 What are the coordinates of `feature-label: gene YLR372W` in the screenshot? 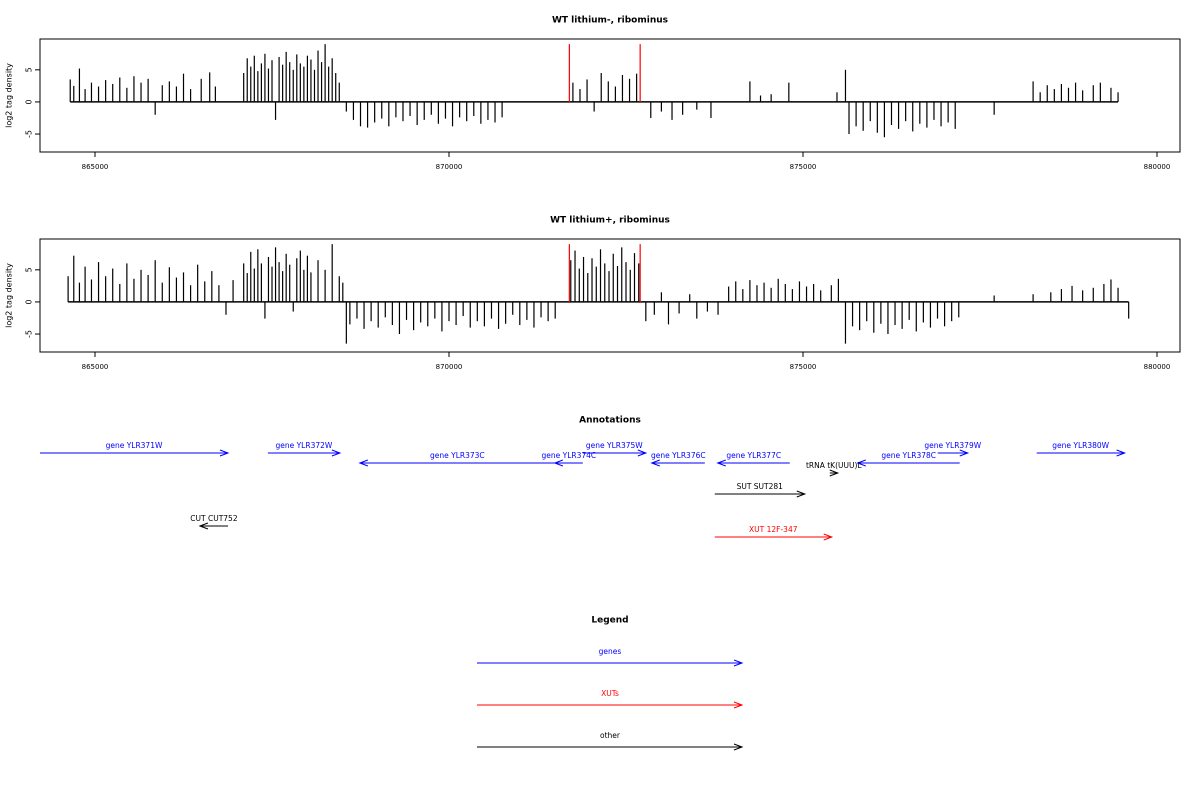 It's located at (303, 445).